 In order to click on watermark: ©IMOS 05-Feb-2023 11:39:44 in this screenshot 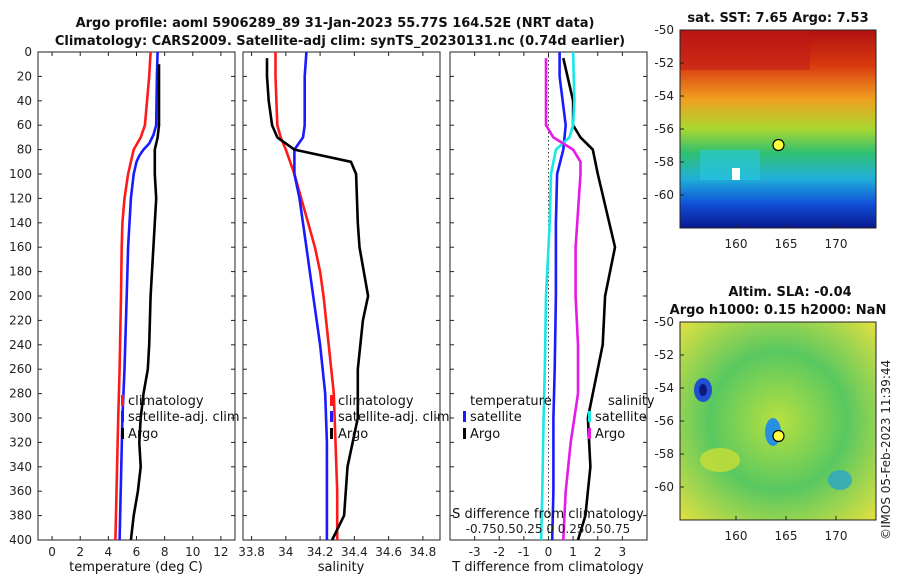, I will do `click(886, 450)`.